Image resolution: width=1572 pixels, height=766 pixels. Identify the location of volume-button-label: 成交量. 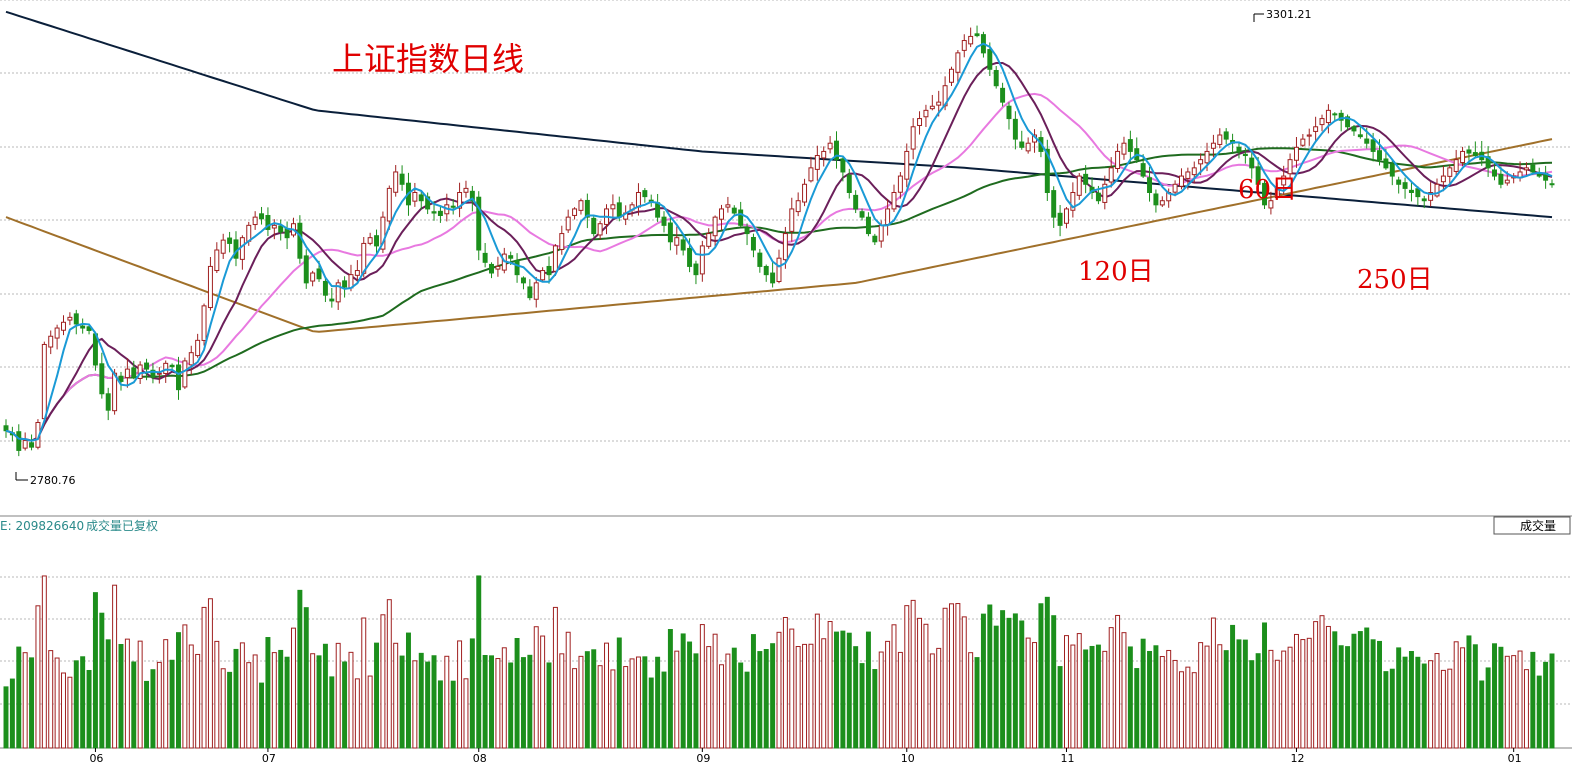
(1538, 525).